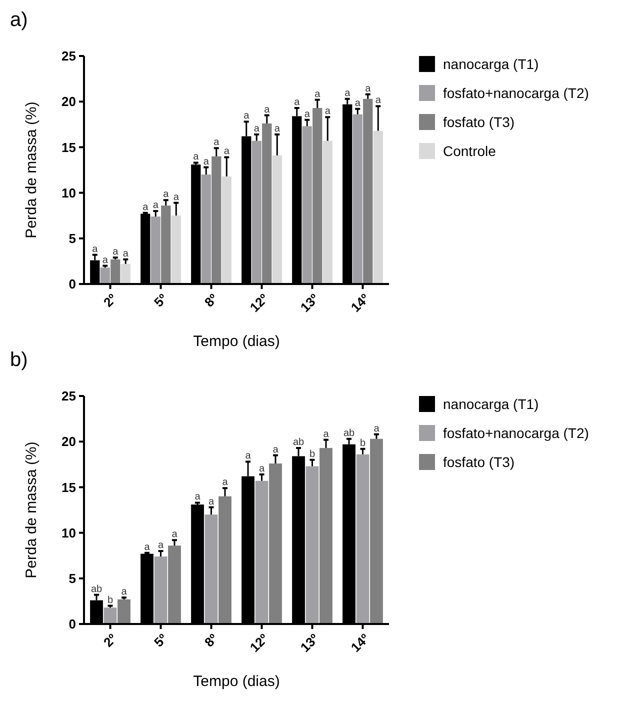 The height and width of the screenshot is (715, 620). I want to click on y-tick-label: 15, so click(69, 147).